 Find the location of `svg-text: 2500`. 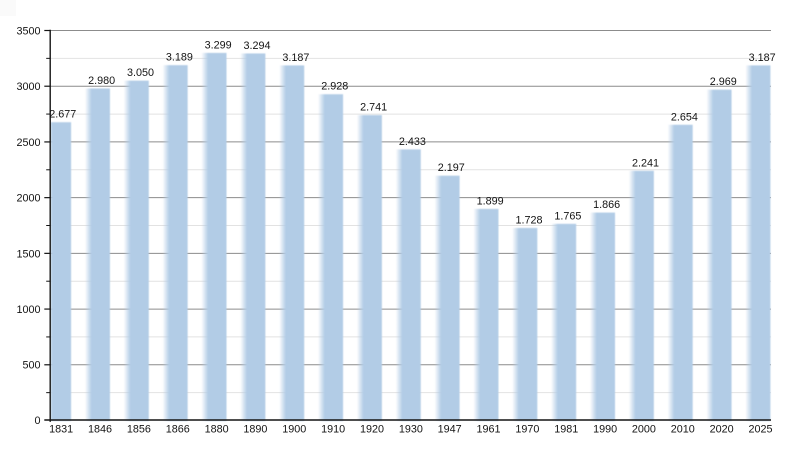

svg-text: 2500 is located at coordinates (28, 143).